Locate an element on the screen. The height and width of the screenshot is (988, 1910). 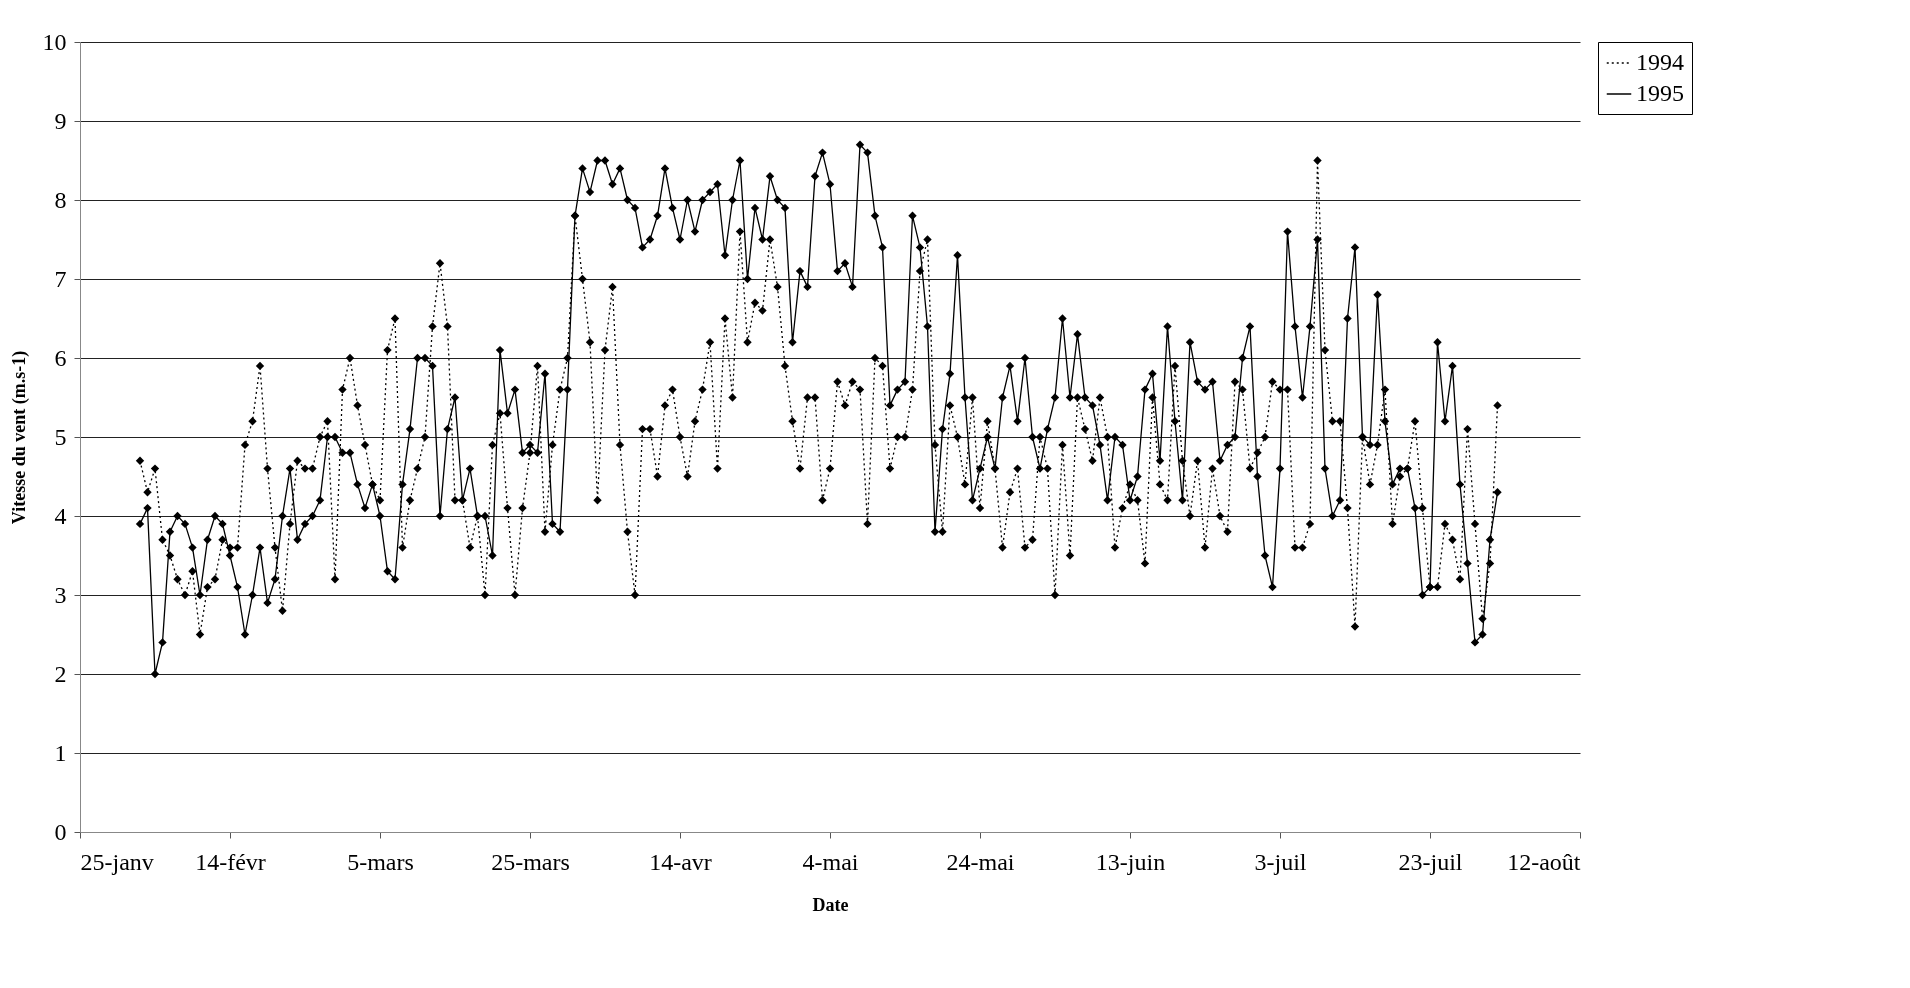
x-axis-title: Date is located at coordinates (830, 904).